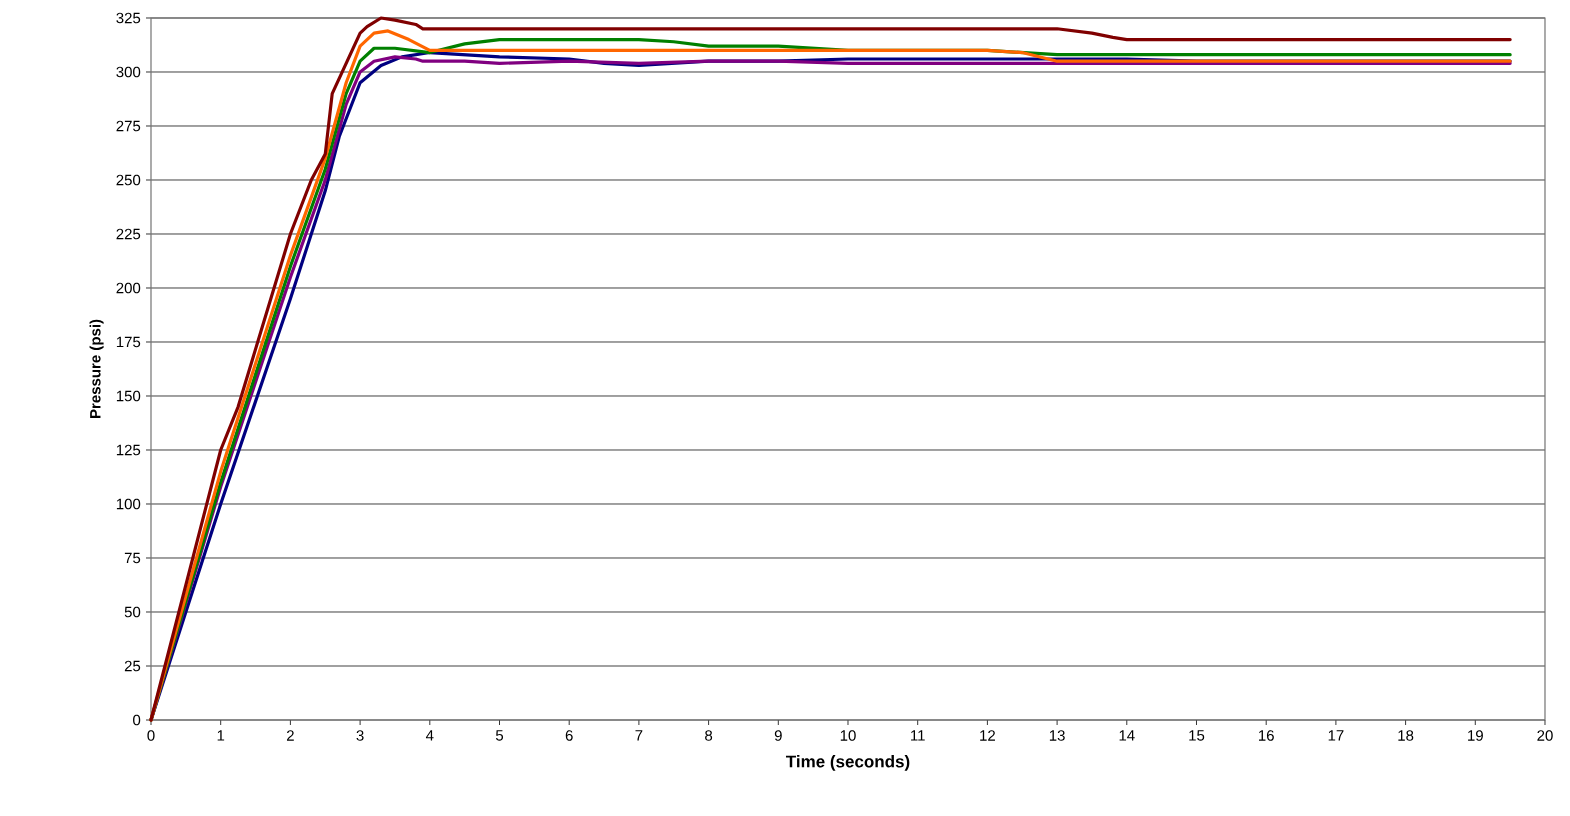 The height and width of the screenshot is (816, 1570). Describe the element at coordinates (1336, 735) in the screenshot. I see `x-tick-label: 17` at that location.